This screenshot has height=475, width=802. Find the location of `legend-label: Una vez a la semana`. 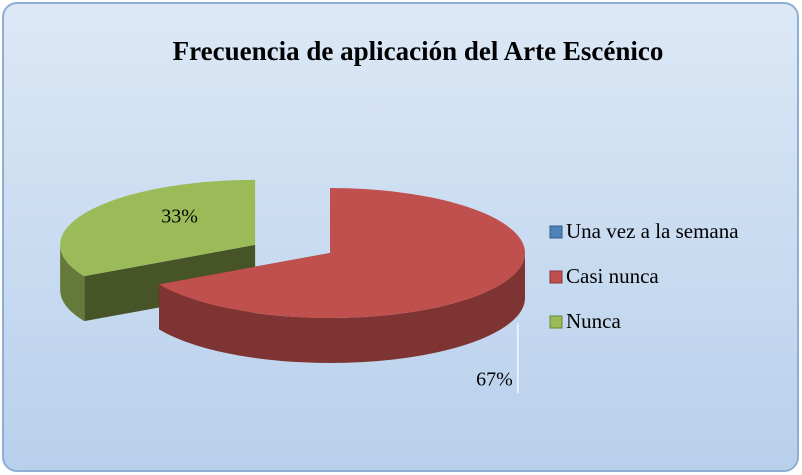

legend-label: Una vez a la semana is located at coordinates (652, 231).